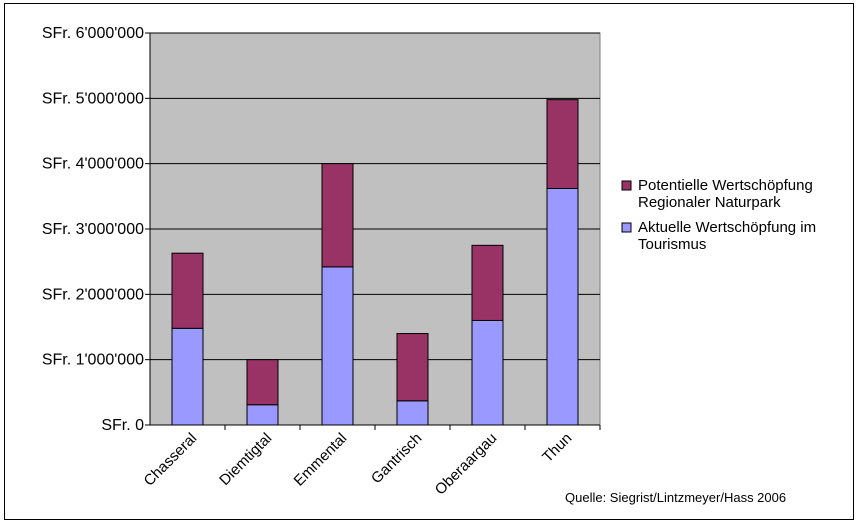 Image resolution: width=858 pixels, height=525 pixels. I want to click on x-tick-label: Chasseral, so click(171, 460).